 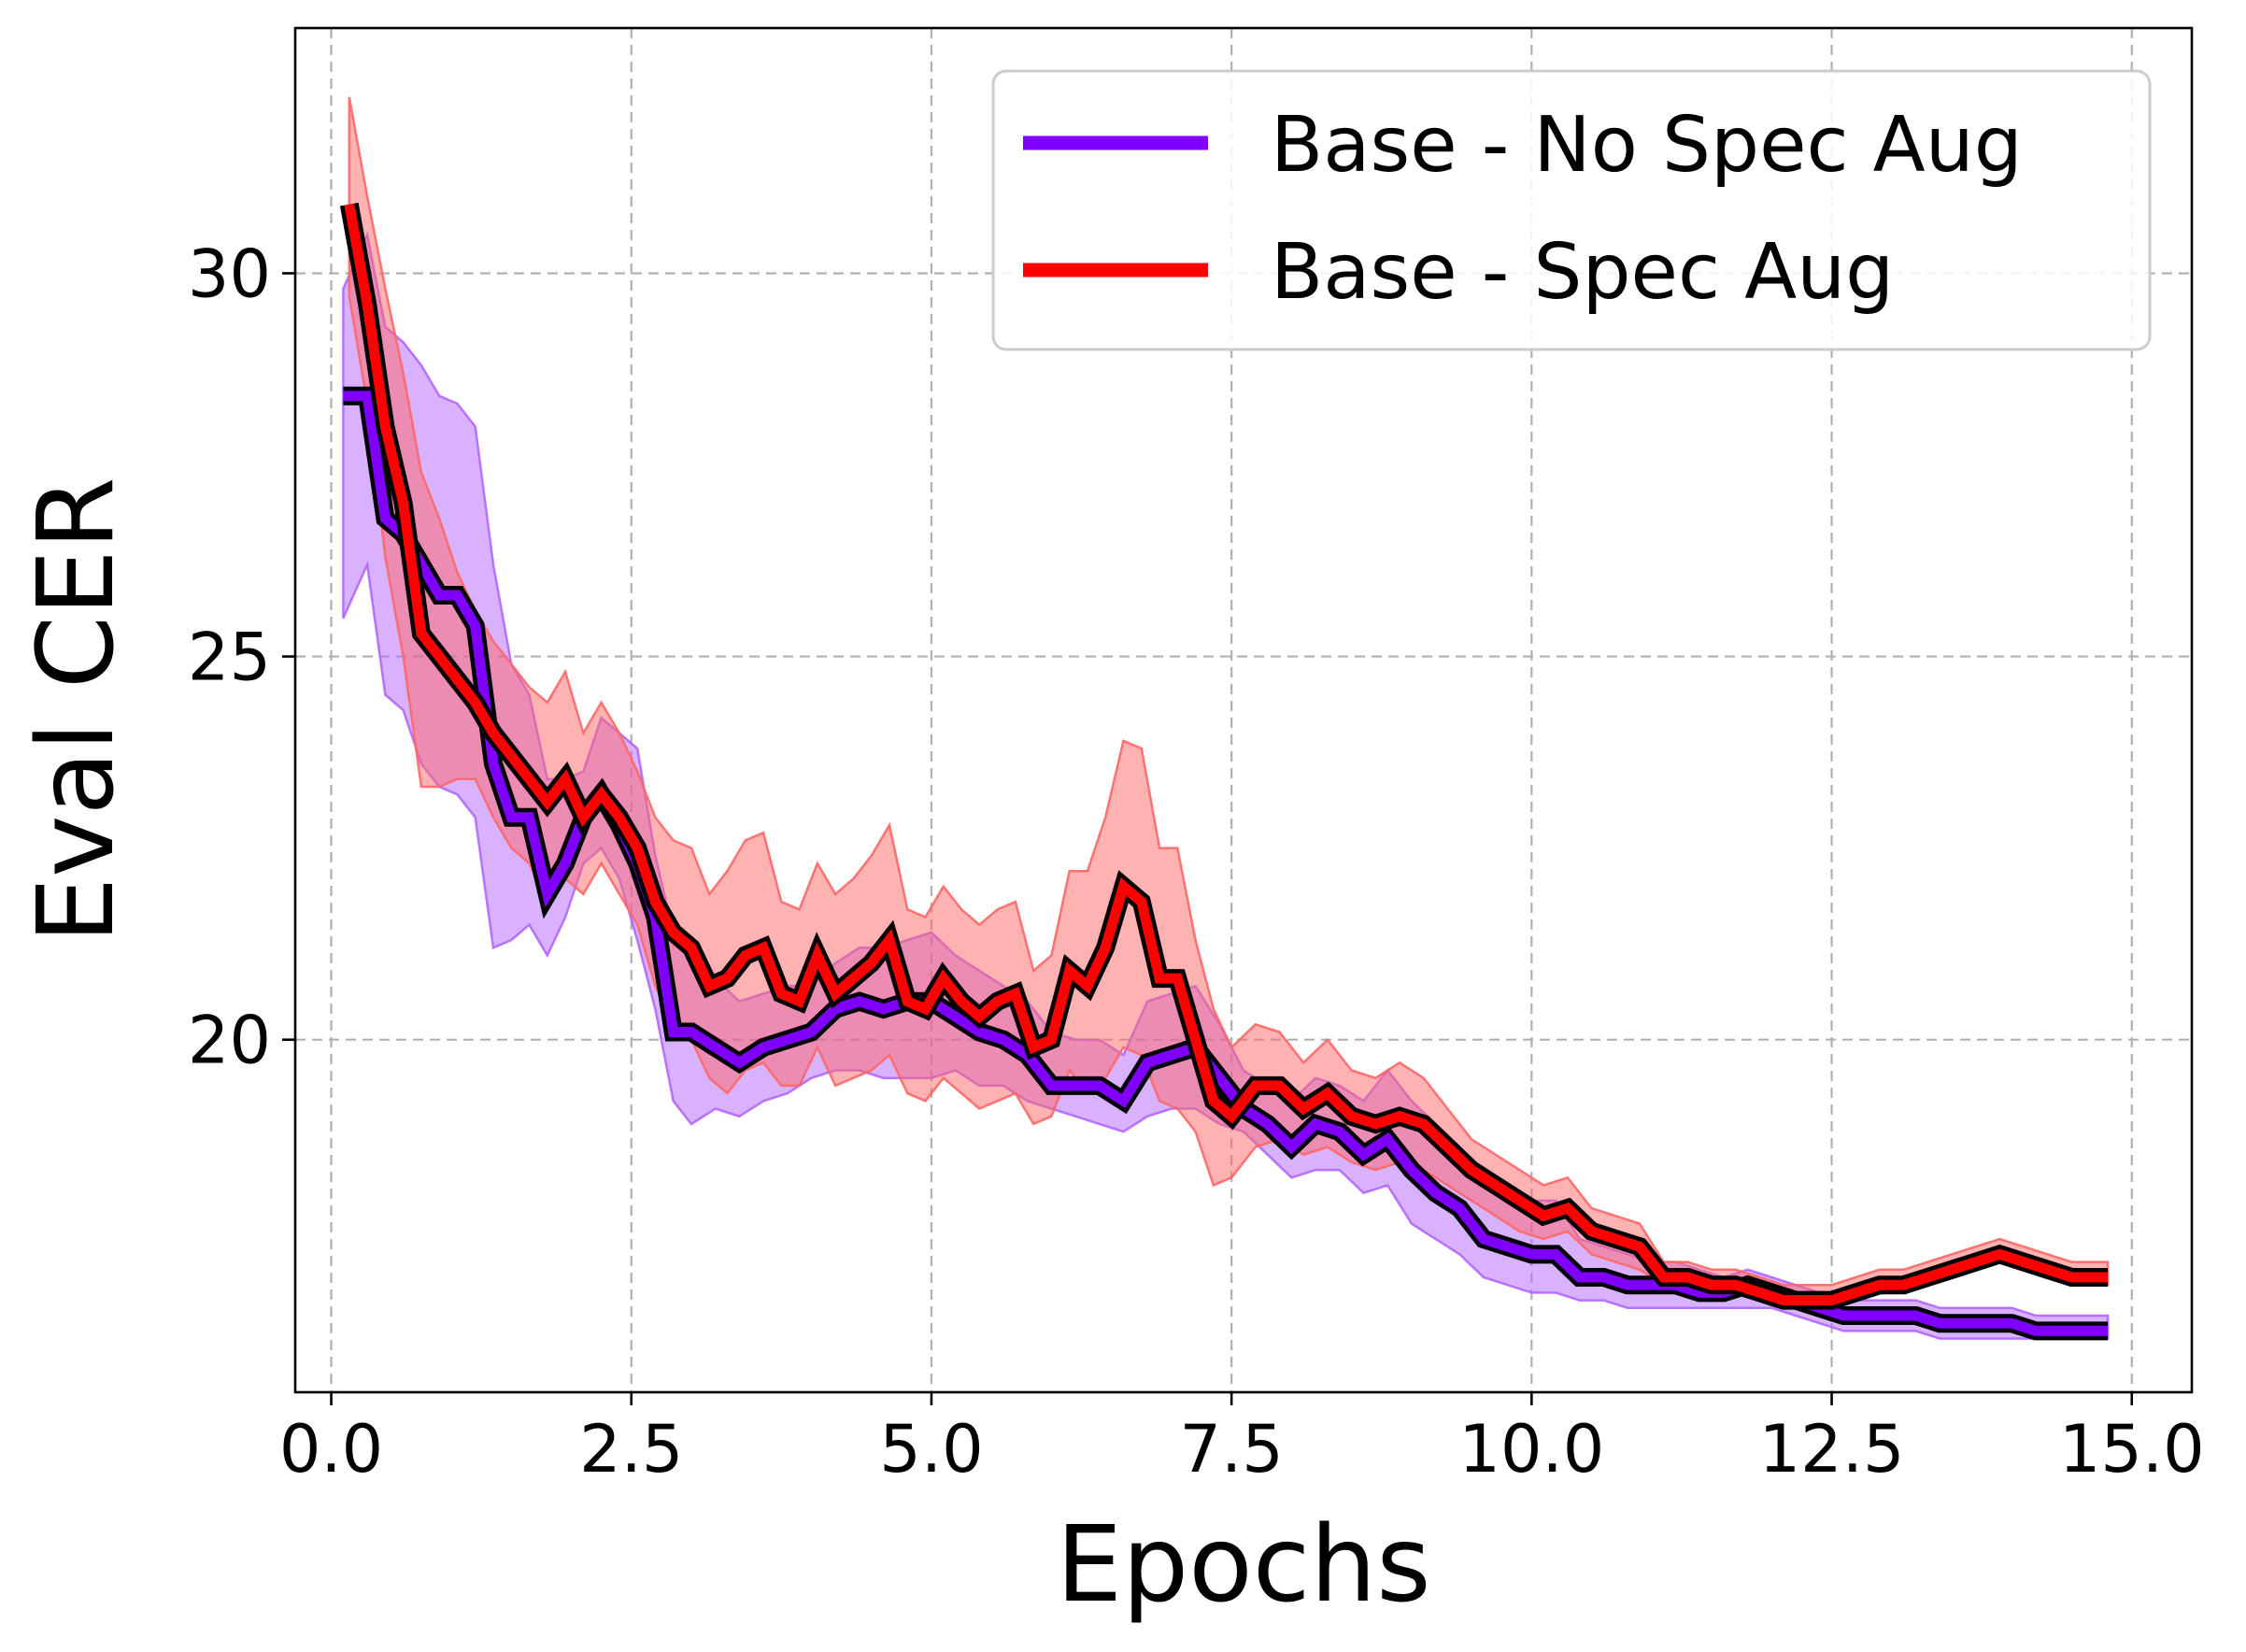 What do you see at coordinates (1582, 273) in the screenshot?
I see `legend-label-series-2: Base - Spec Aug` at bounding box center [1582, 273].